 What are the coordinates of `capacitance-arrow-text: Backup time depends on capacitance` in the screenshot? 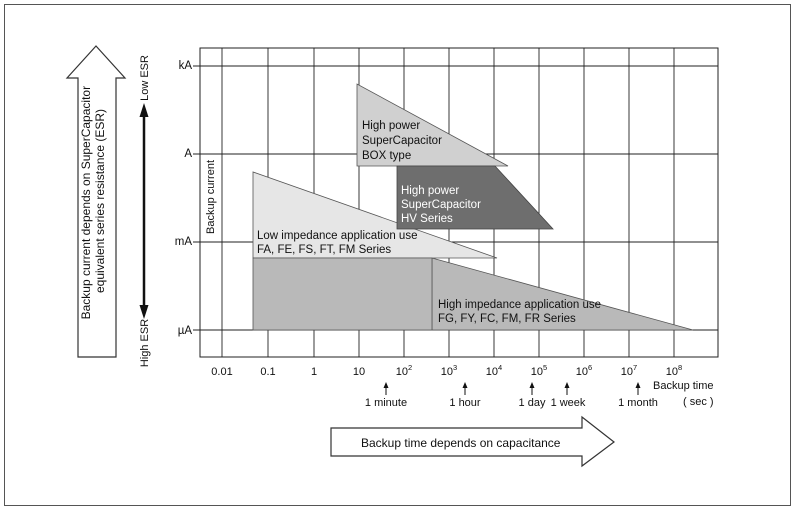 It's located at (461, 443).